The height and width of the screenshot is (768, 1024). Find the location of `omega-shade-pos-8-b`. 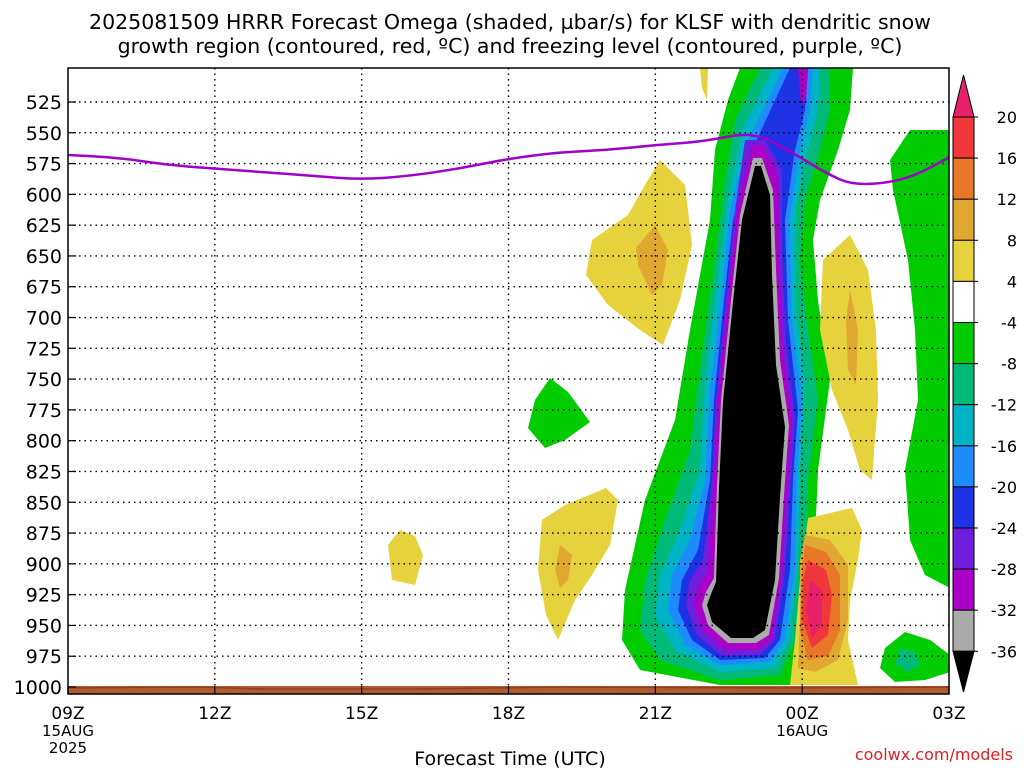

omega-shade-pos-8-b is located at coordinates (563, 566).